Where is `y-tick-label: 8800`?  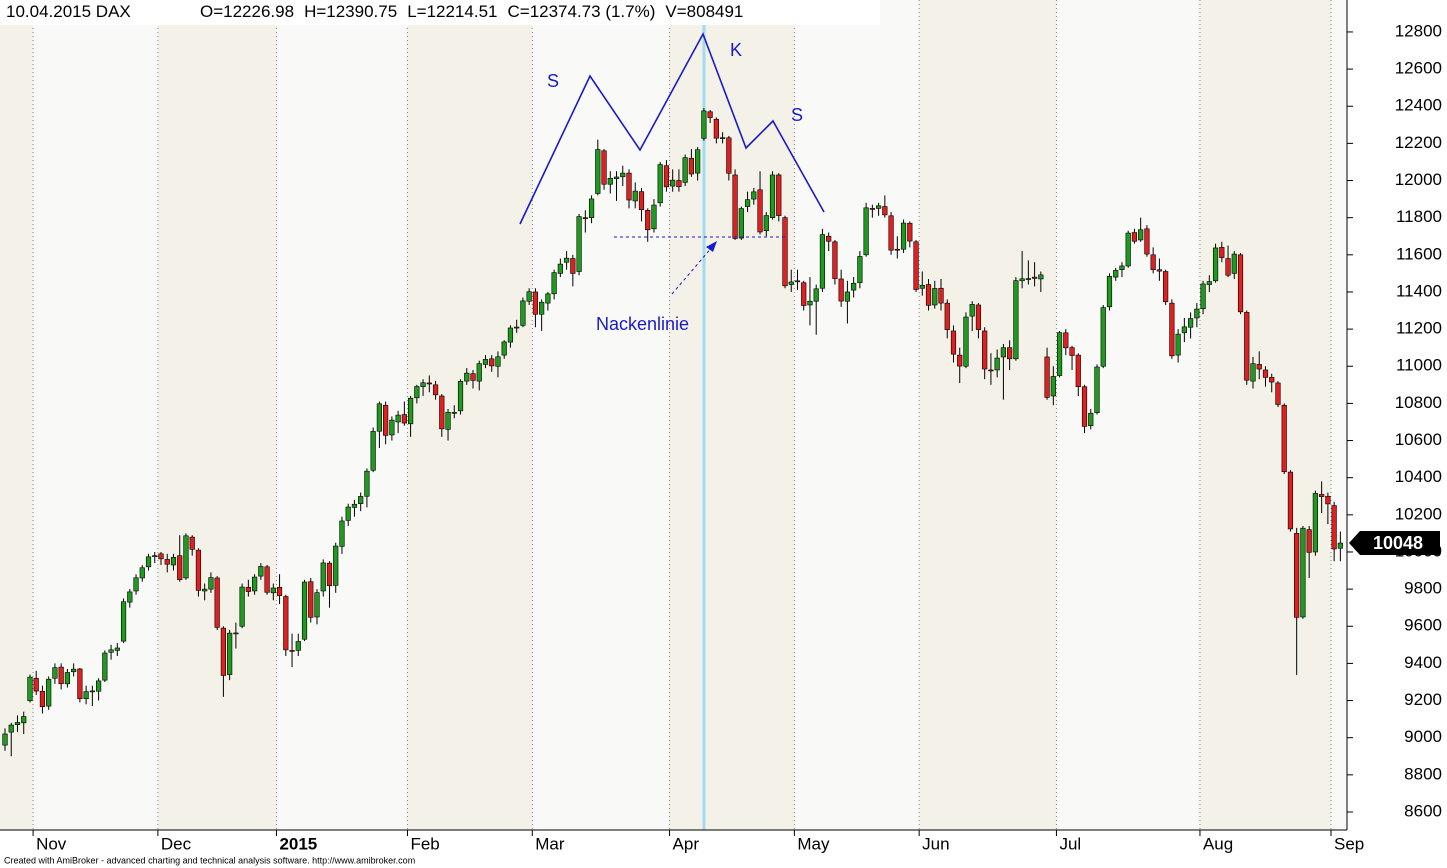 y-tick-label: 8800 is located at coordinates (1423, 773).